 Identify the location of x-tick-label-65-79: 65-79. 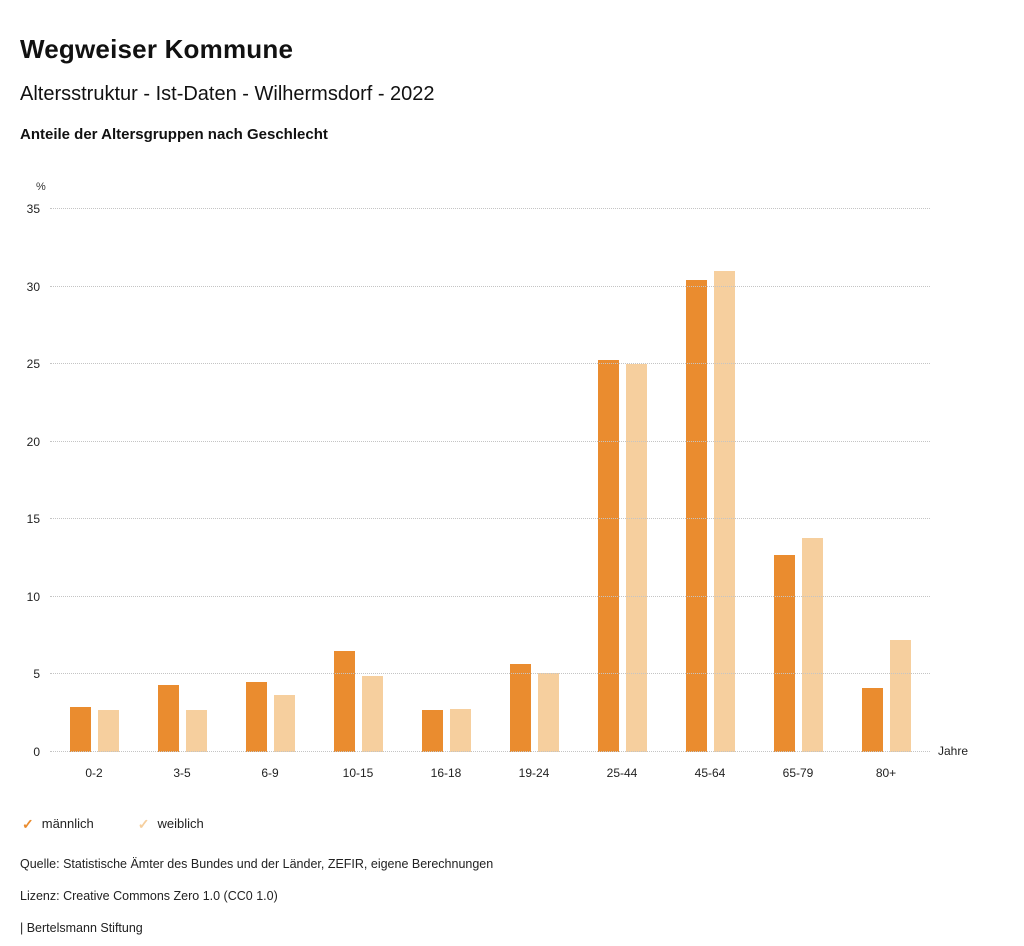
(798, 773).